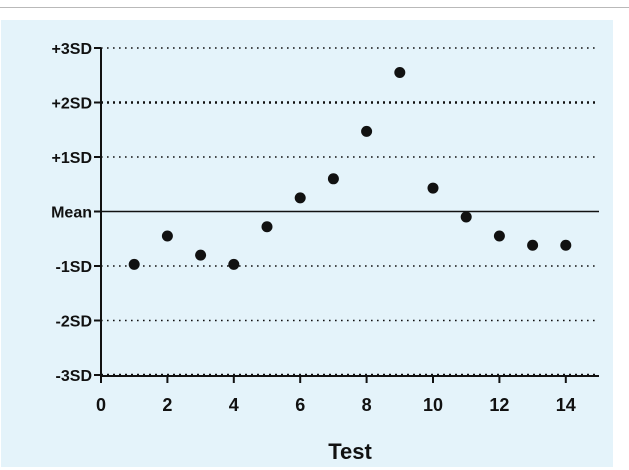  Describe the element at coordinates (72, 158) in the screenshot. I see `y-tick-label: +1SD` at that location.